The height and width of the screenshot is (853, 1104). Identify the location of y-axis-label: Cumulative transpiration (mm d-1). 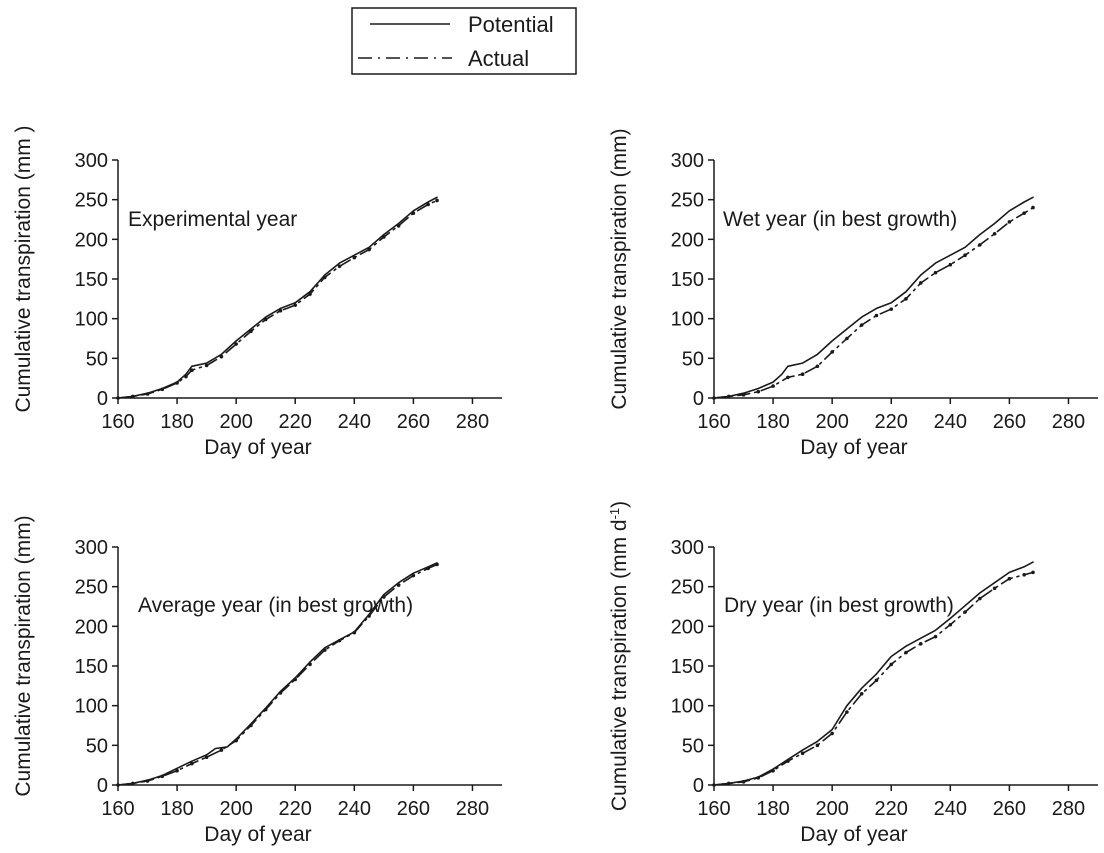
(619, 656).